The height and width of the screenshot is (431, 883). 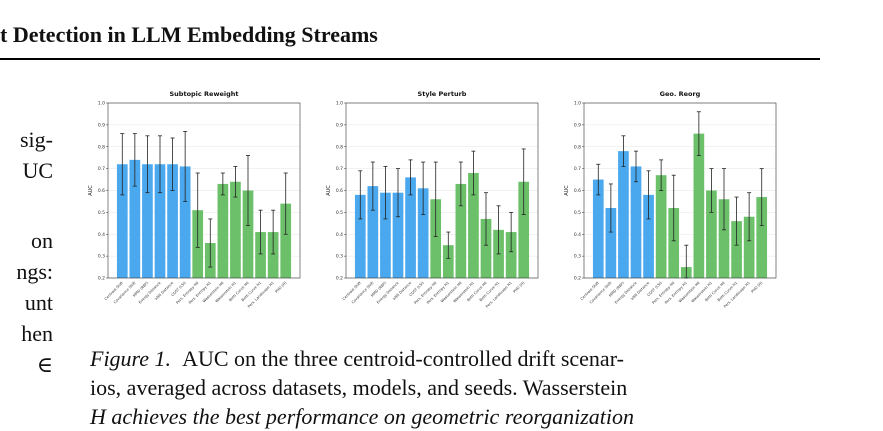 I want to click on left-fragment: on, so click(x=42, y=240).